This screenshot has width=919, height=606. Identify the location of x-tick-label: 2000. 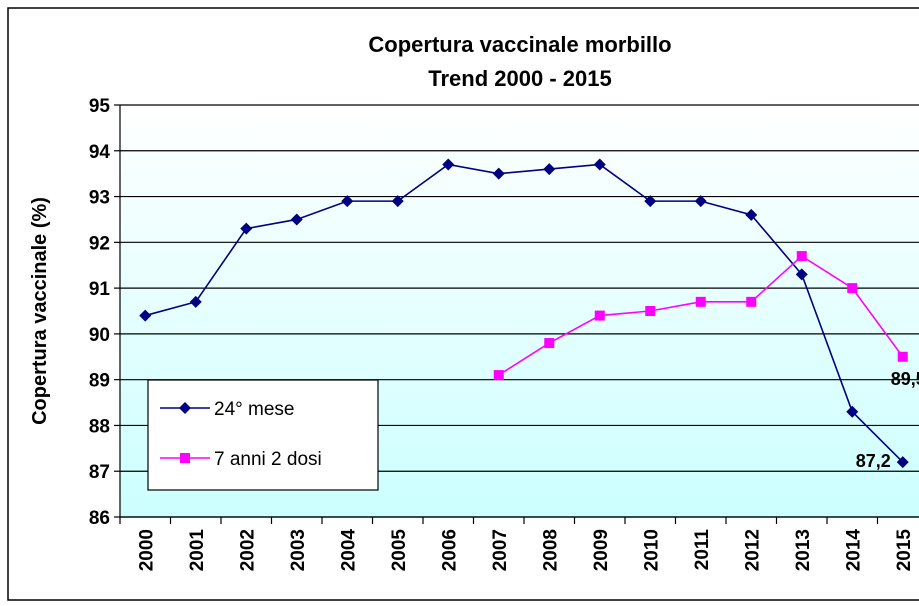
(146, 550).